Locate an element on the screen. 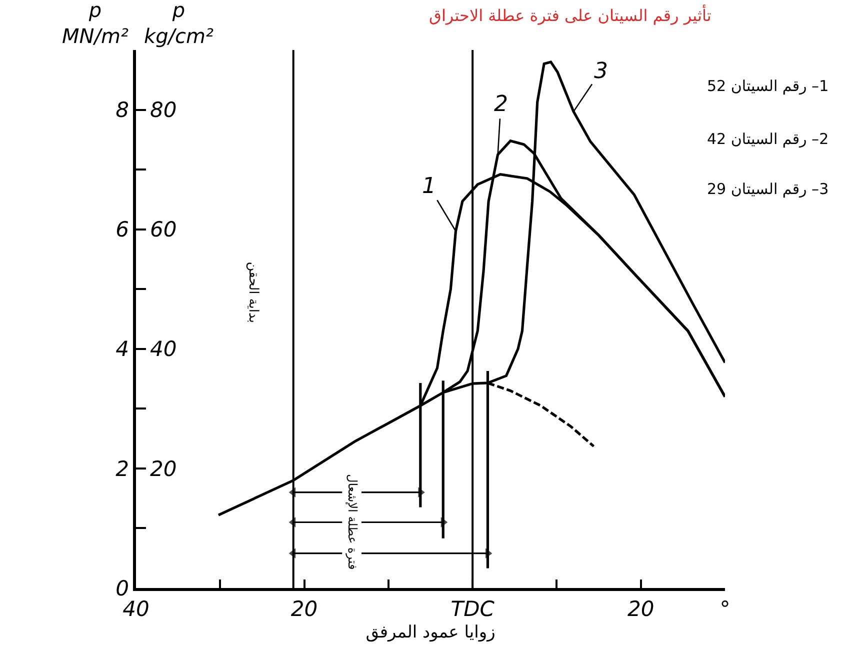 The height and width of the screenshot is (665, 851). series-label: 3 is located at coordinates (601, 71).